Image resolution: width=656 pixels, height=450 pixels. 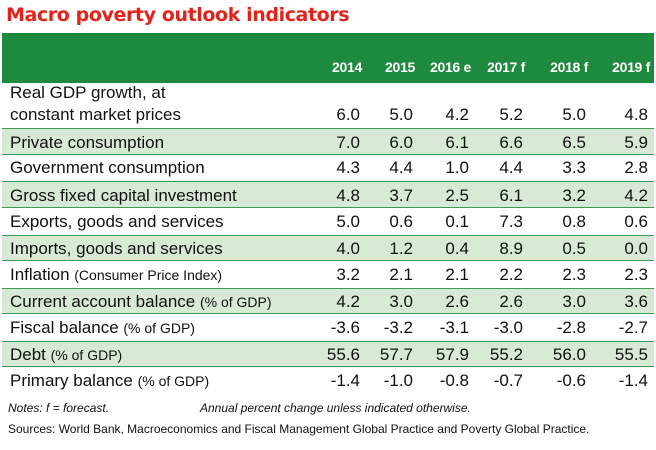 What do you see at coordinates (328, 354) in the screenshot?
I see `table-row: Debt (% of GDP) 55.6 57.7 57.9 55.2 56.0 55.5` at bounding box center [328, 354].